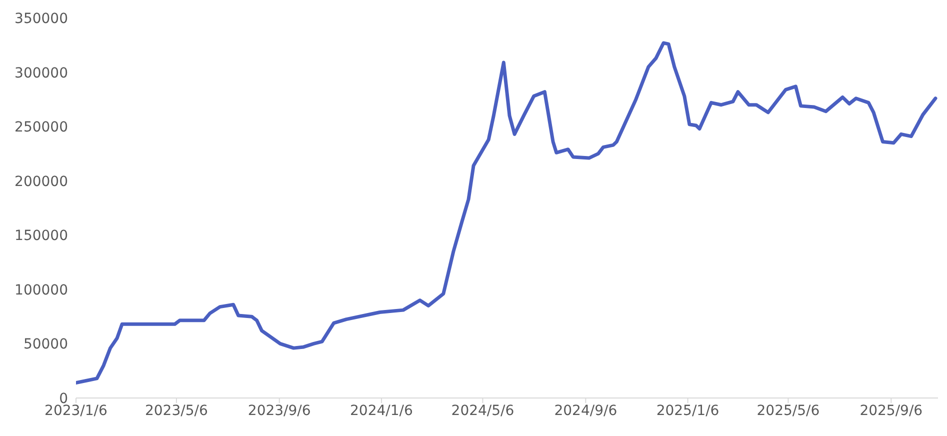 Image resolution: width=947 pixels, height=436 pixels. What do you see at coordinates (586, 410) in the screenshot?
I see `x-tick-label: 2024/9/6` at bounding box center [586, 410].